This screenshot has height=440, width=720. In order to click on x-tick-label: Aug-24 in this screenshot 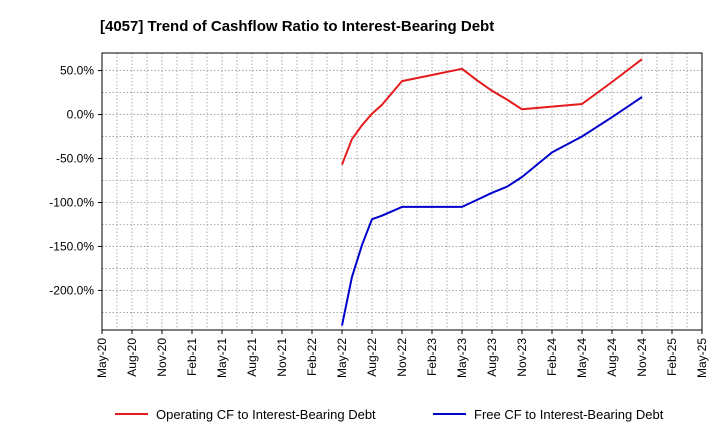, I will do `click(612, 357)`.